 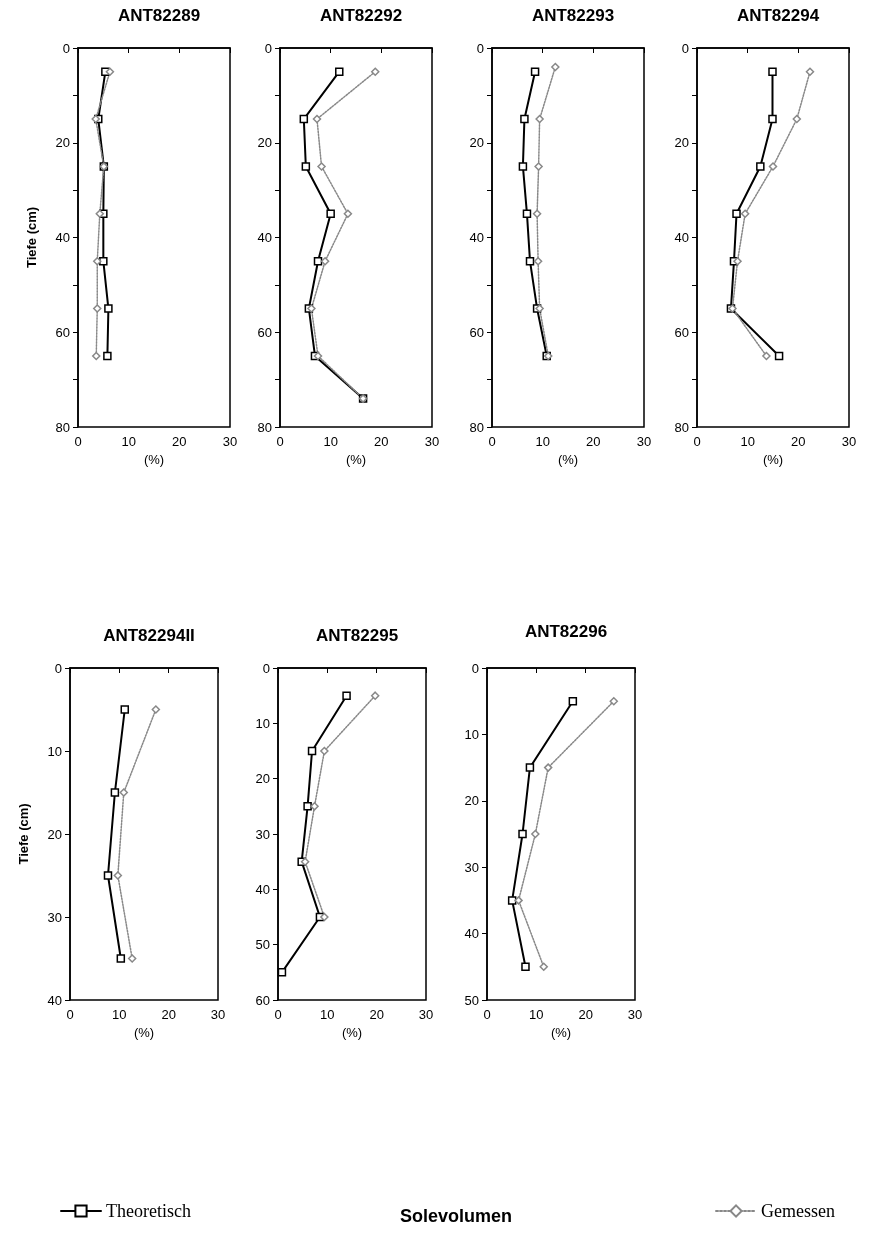 What do you see at coordinates (159, 15) in the screenshot?
I see `chart-title: ANT82289` at bounding box center [159, 15].